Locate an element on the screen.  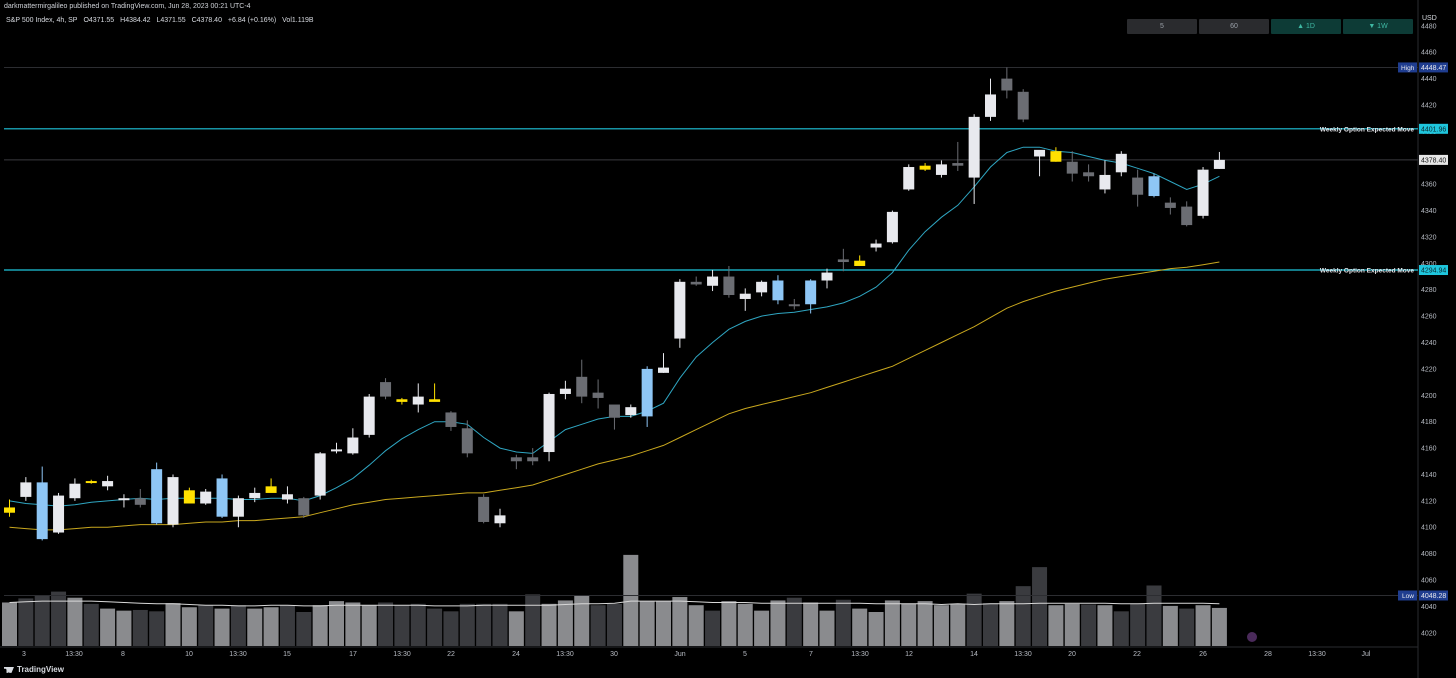
y-tick-label: 4340 is located at coordinates (1429, 211).